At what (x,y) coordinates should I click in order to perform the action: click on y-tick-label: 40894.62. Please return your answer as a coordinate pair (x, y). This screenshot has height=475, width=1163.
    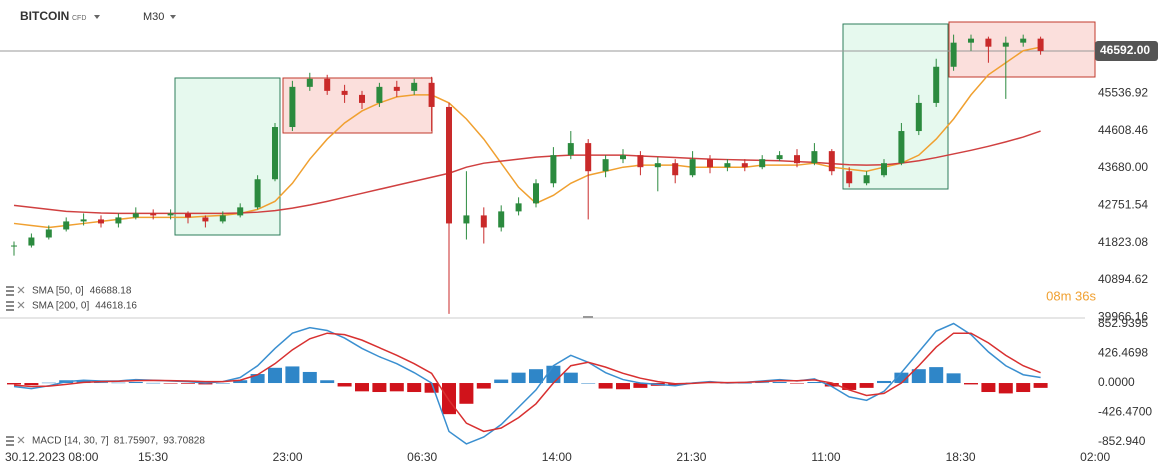
    Looking at the image, I should click on (1123, 279).